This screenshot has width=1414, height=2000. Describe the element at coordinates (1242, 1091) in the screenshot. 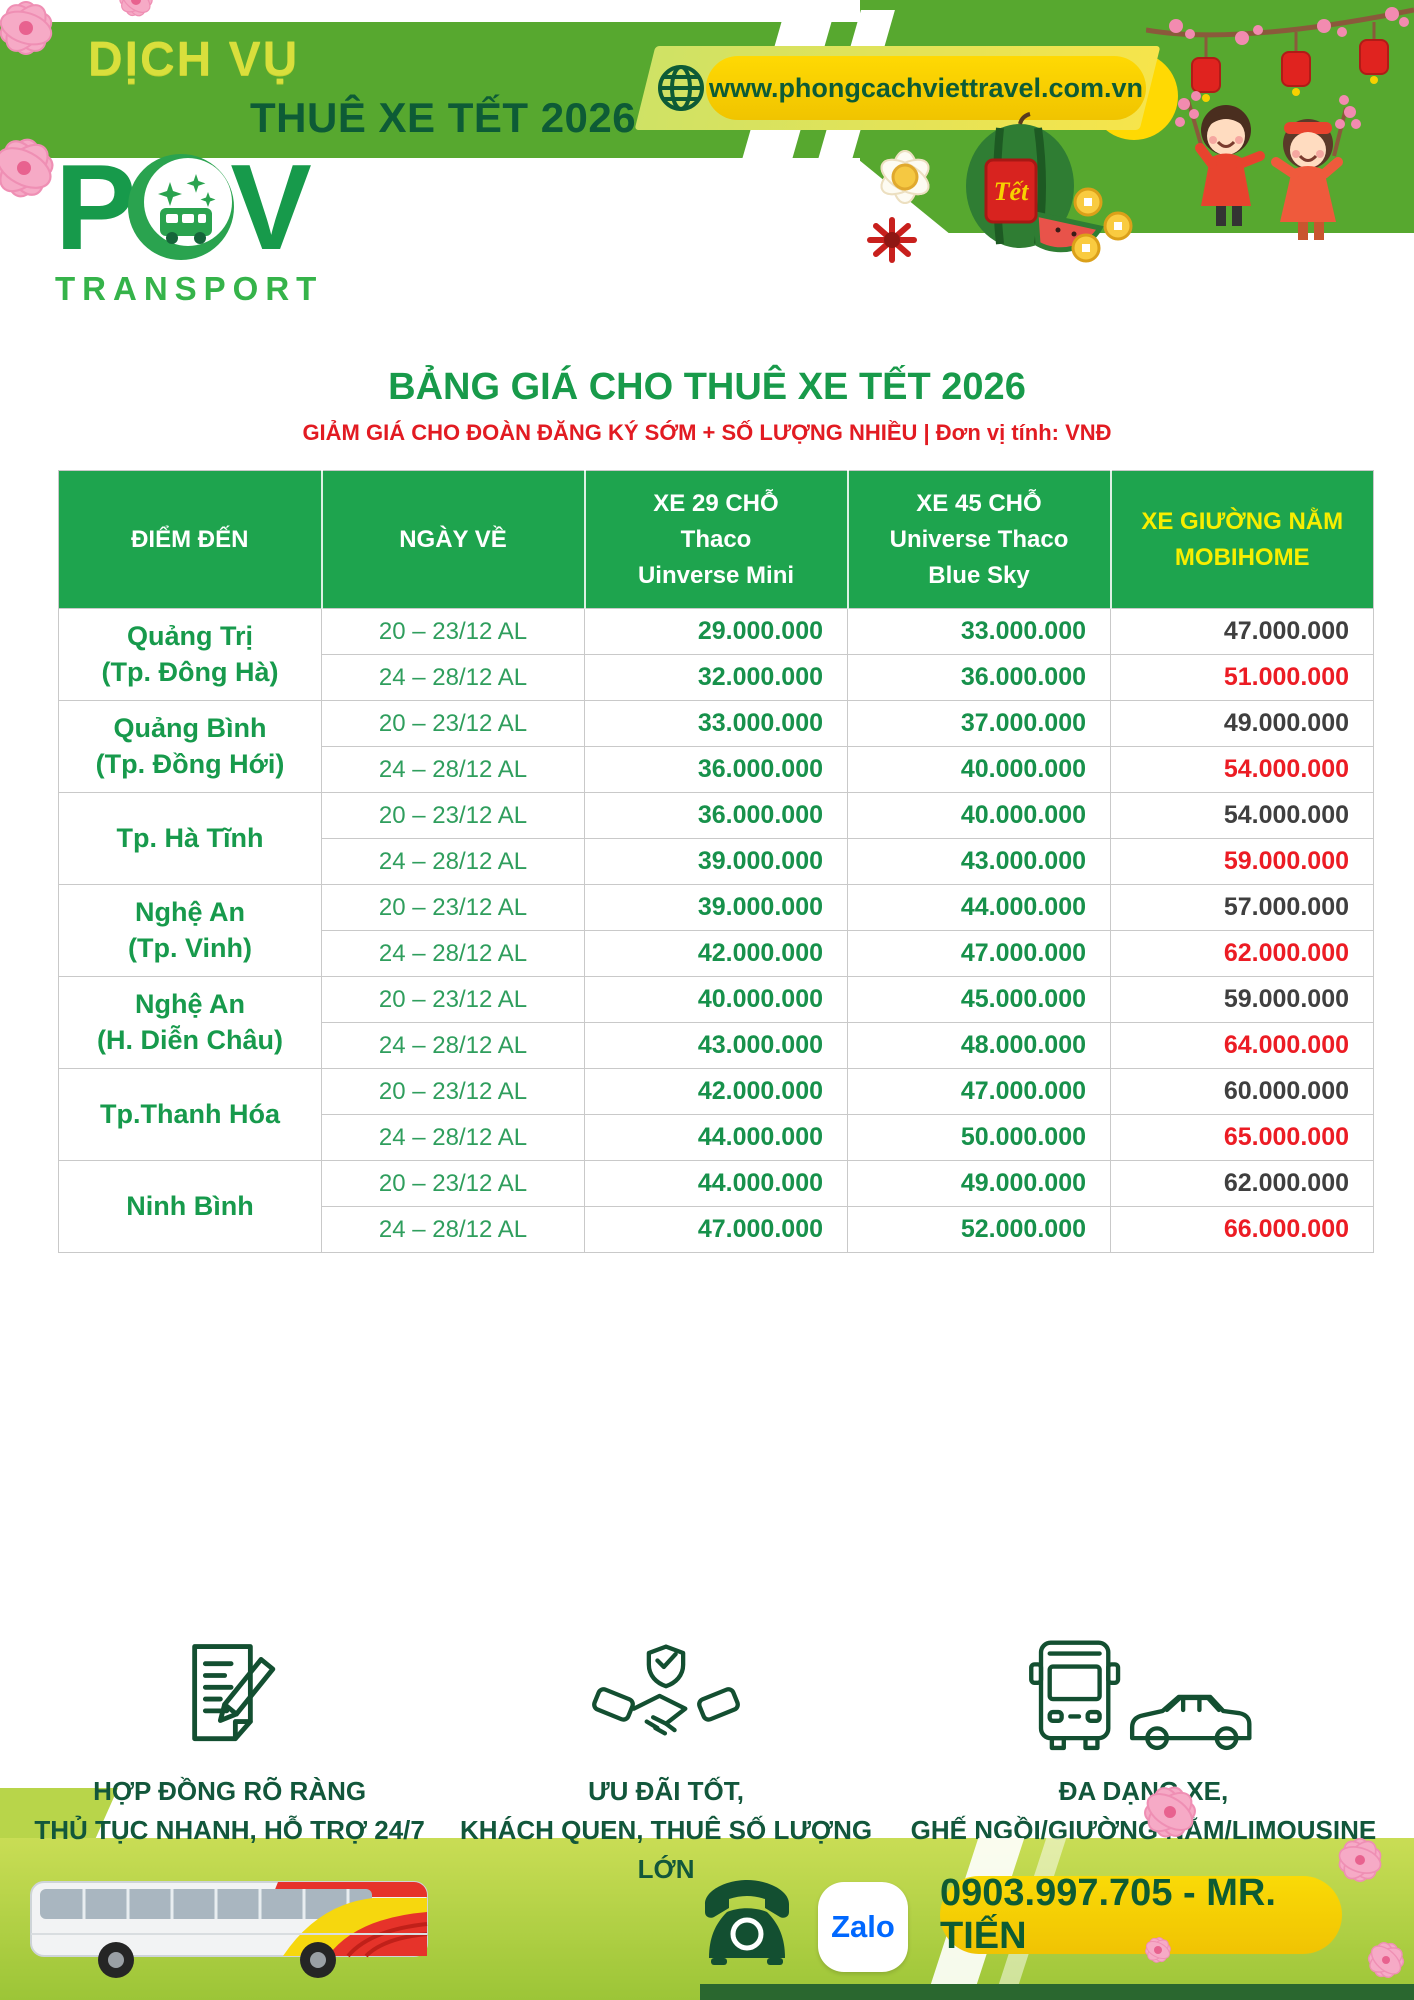

I see `price-cell: 60.000.000` at that location.